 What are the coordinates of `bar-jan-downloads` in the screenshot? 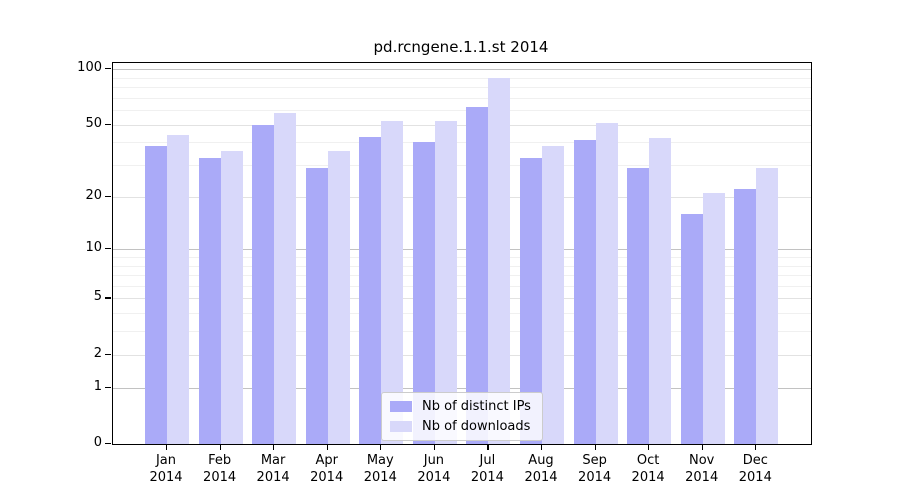 It's located at (178, 289).